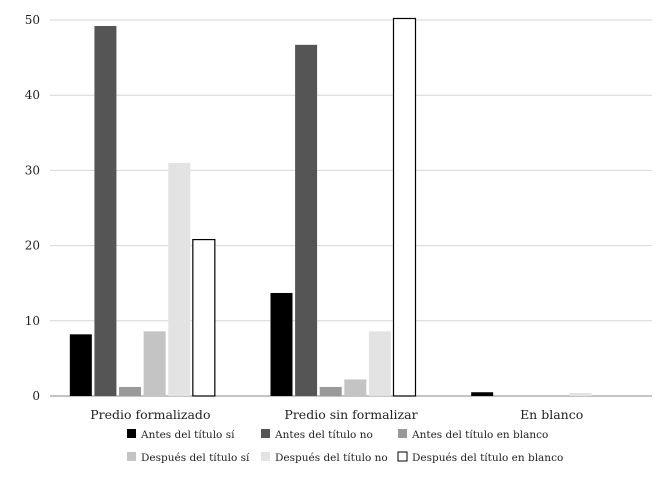 The width and height of the screenshot is (667, 486). What do you see at coordinates (32, 246) in the screenshot?
I see `y-tick-label: 20` at bounding box center [32, 246].